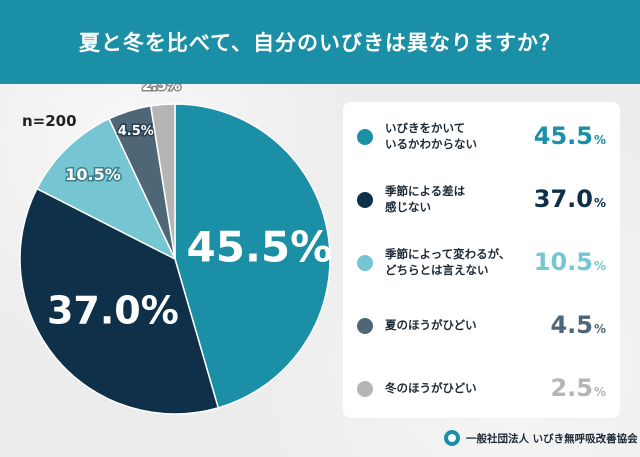 This screenshot has height=457, width=640. What do you see at coordinates (552, 438) in the screenshot?
I see `footer-organization: 一般社団法人 いびき無呼吸改善協会` at bounding box center [552, 438].